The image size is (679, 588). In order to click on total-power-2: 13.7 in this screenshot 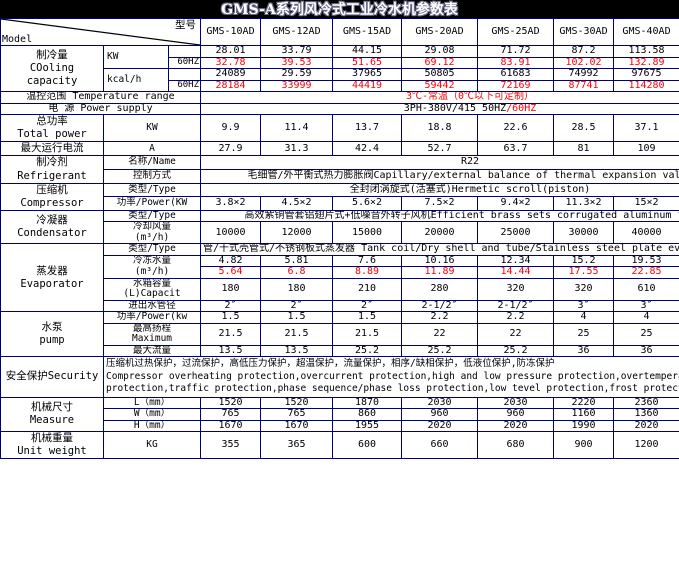, I will do `click(367, 128)`.